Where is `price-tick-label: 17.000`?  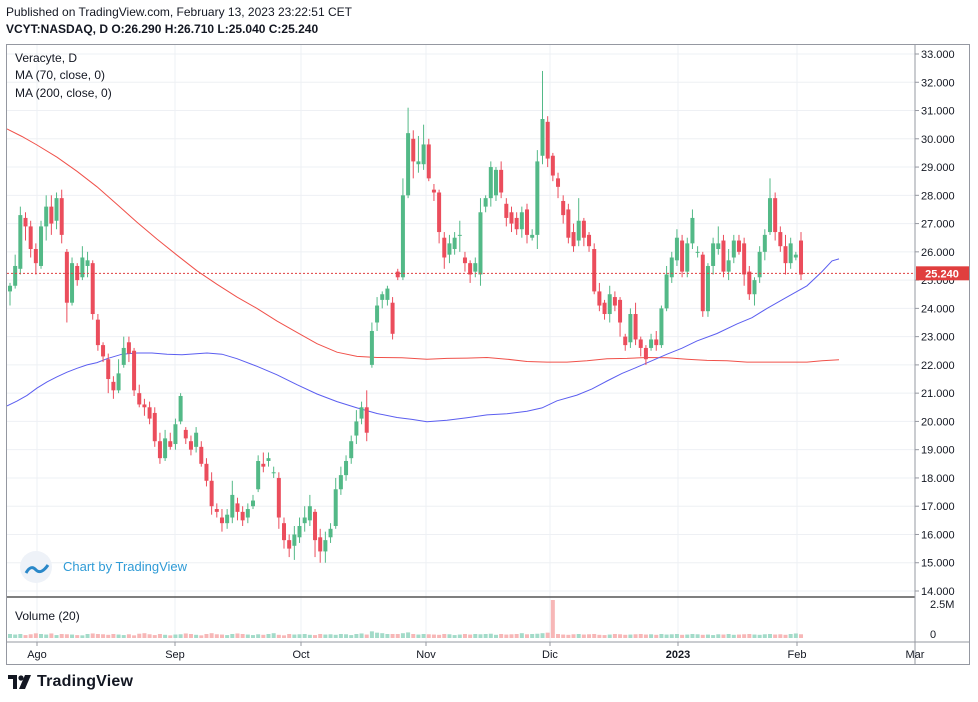
price-tick-label: 17.000 is located at coordinates (938, 507).